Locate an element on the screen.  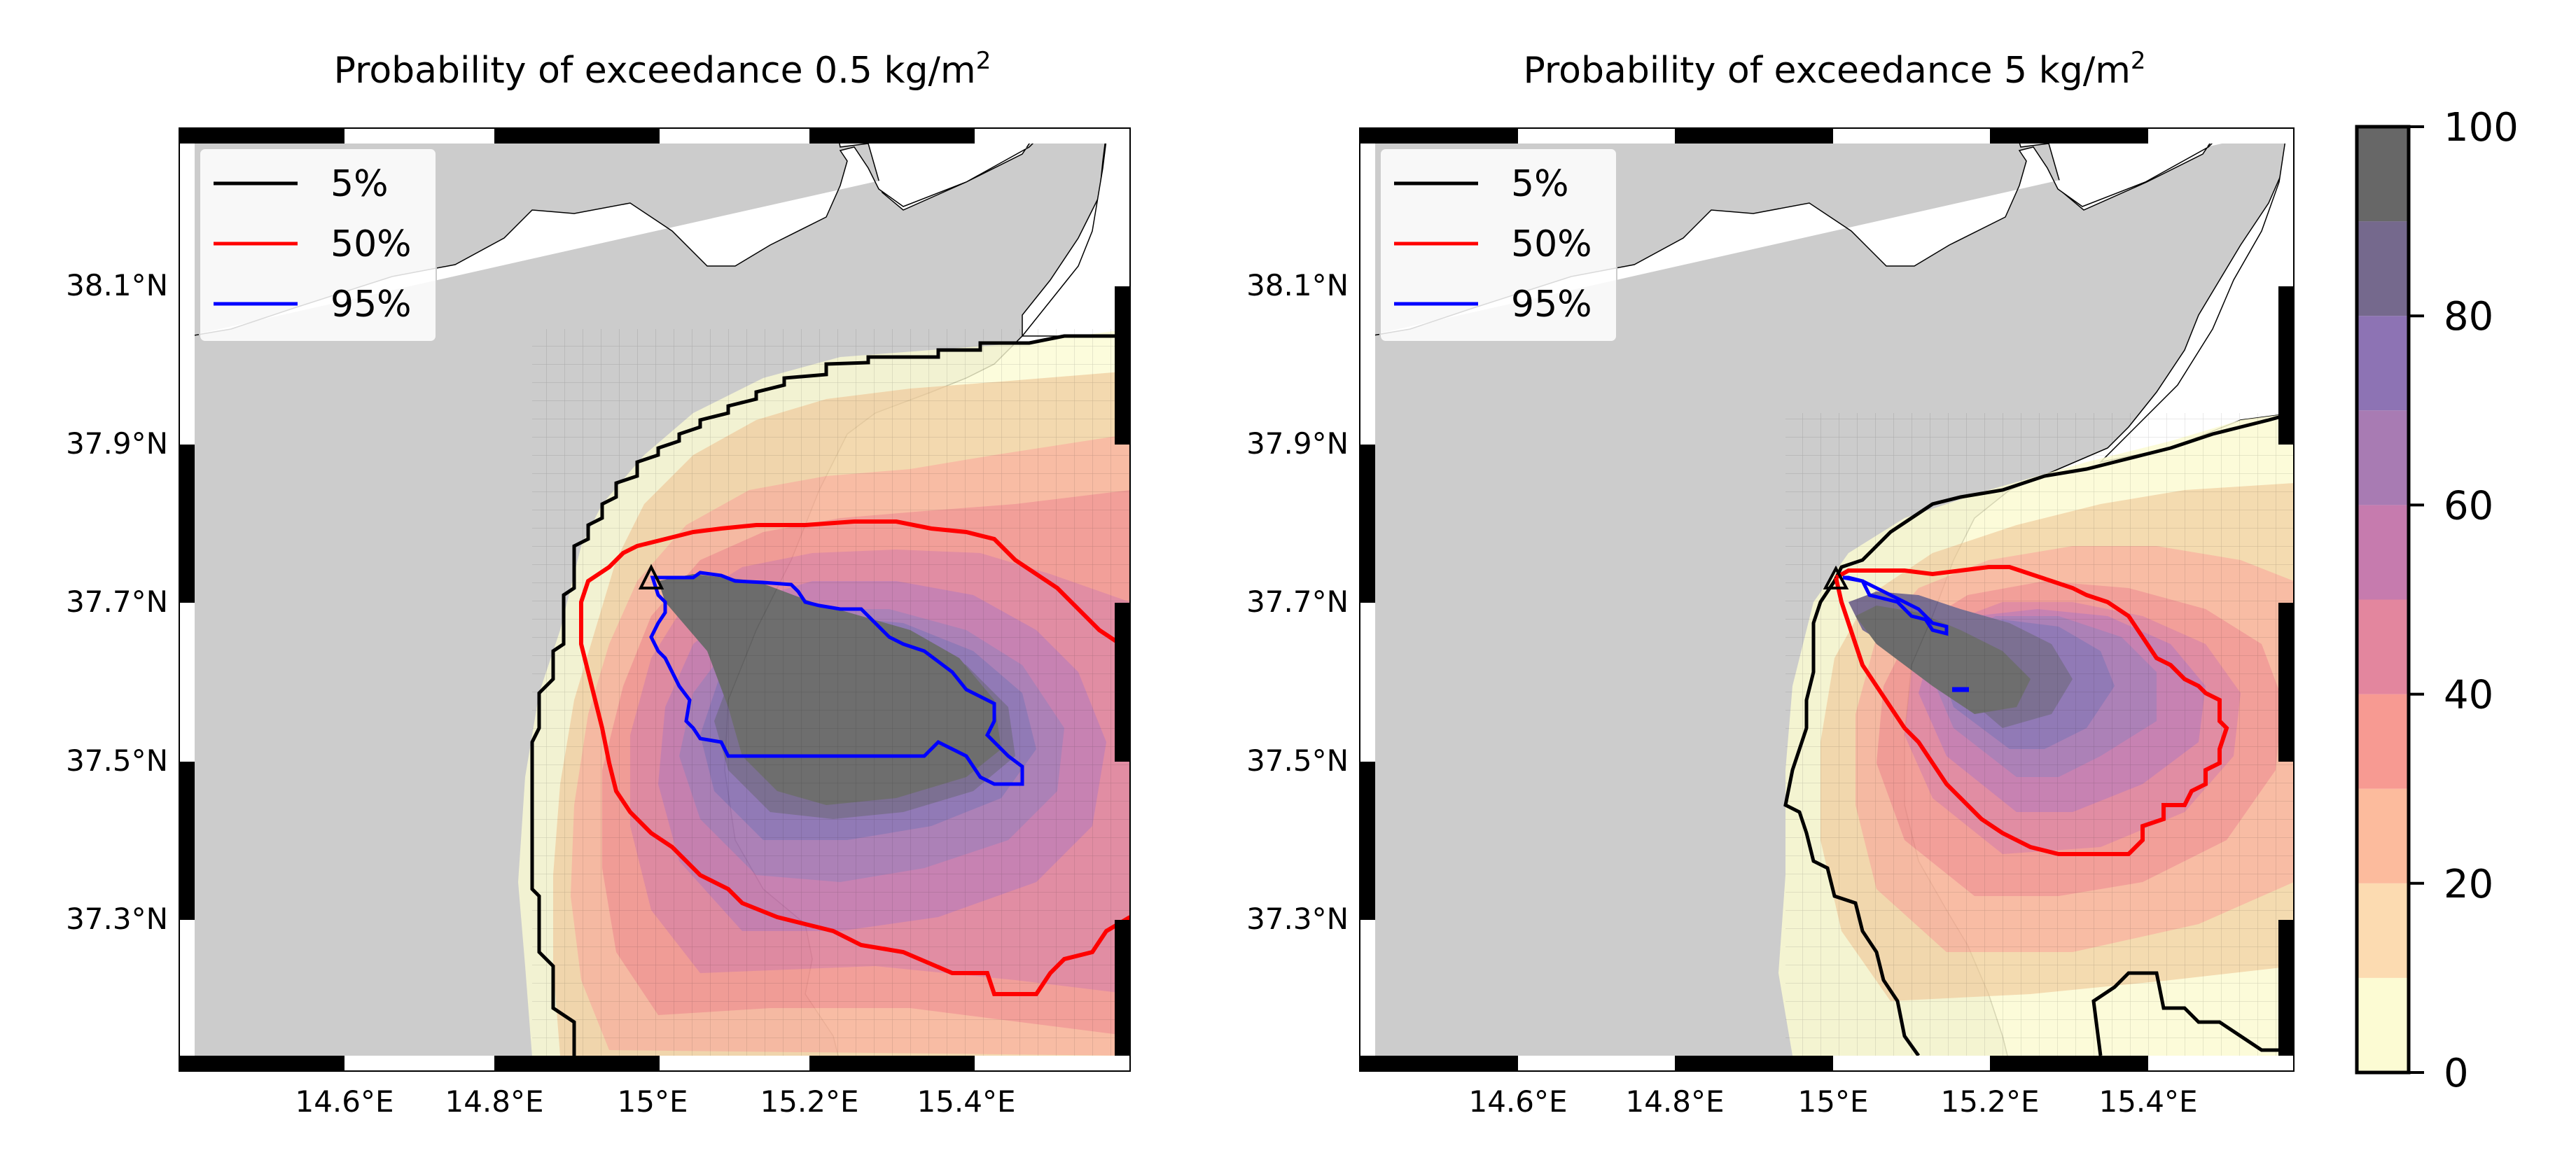
probability-field-left is located at coordinates (826, 693).